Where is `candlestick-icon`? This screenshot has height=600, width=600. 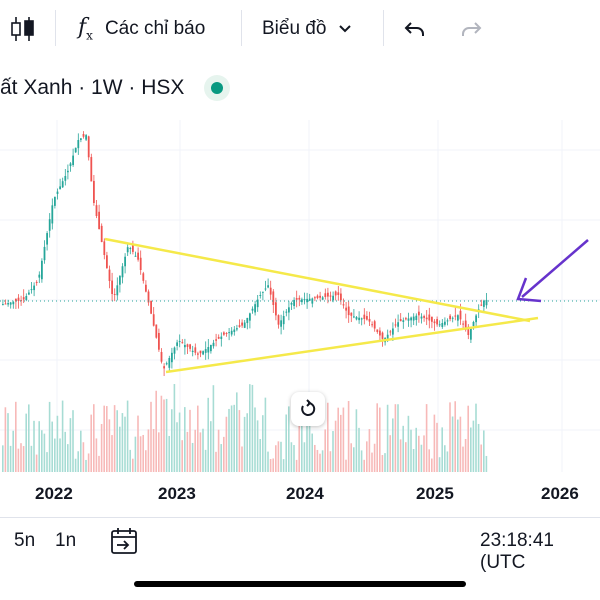 candlestick-icon is located at coordinates (23, 29).